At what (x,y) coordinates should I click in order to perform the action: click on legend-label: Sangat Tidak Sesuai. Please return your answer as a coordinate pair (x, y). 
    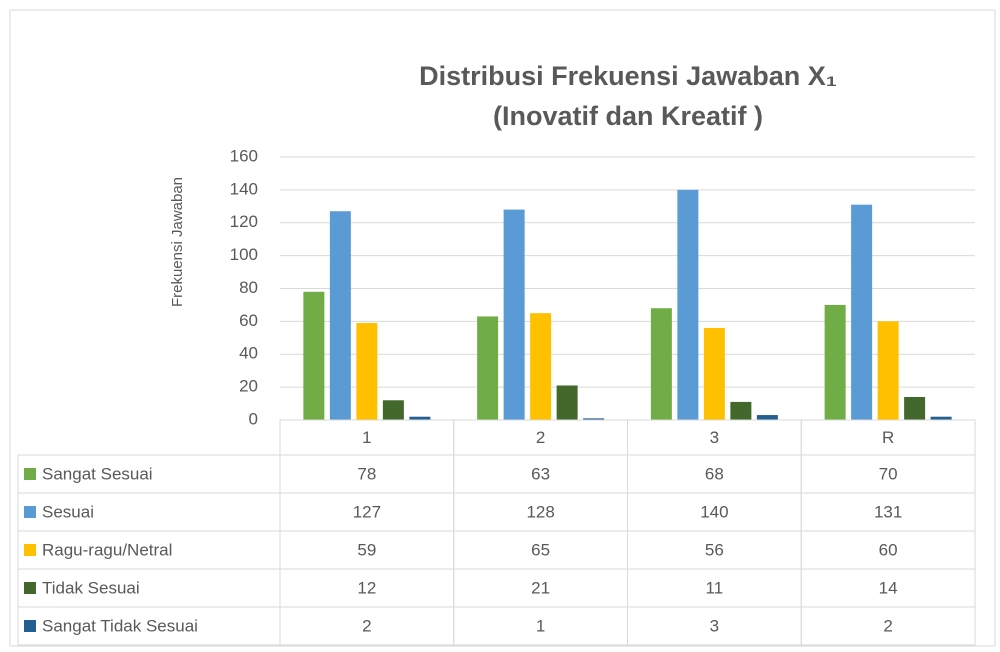
    Looking at the image, I should click on (120, 625).